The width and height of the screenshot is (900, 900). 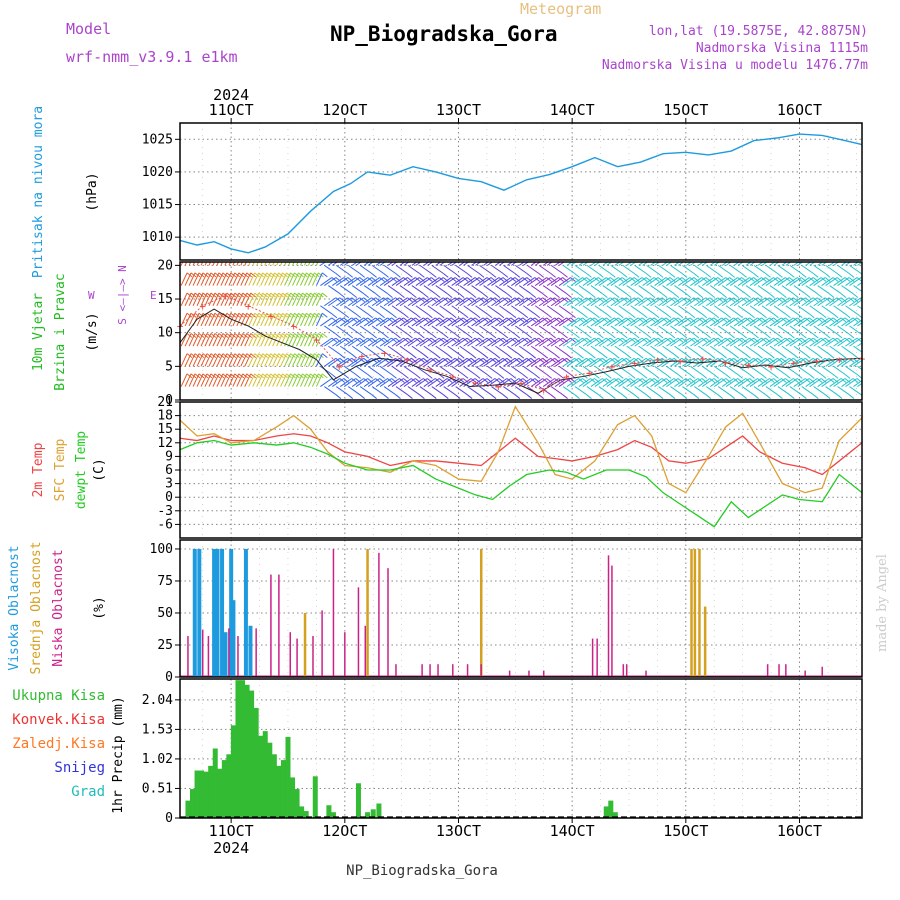 What do you see at coordinates (758, 31) in the screenshot?
I see `lonlat-text: lon,lat (19.5875E, 42.8875N)` at bounding box center [758, 31].